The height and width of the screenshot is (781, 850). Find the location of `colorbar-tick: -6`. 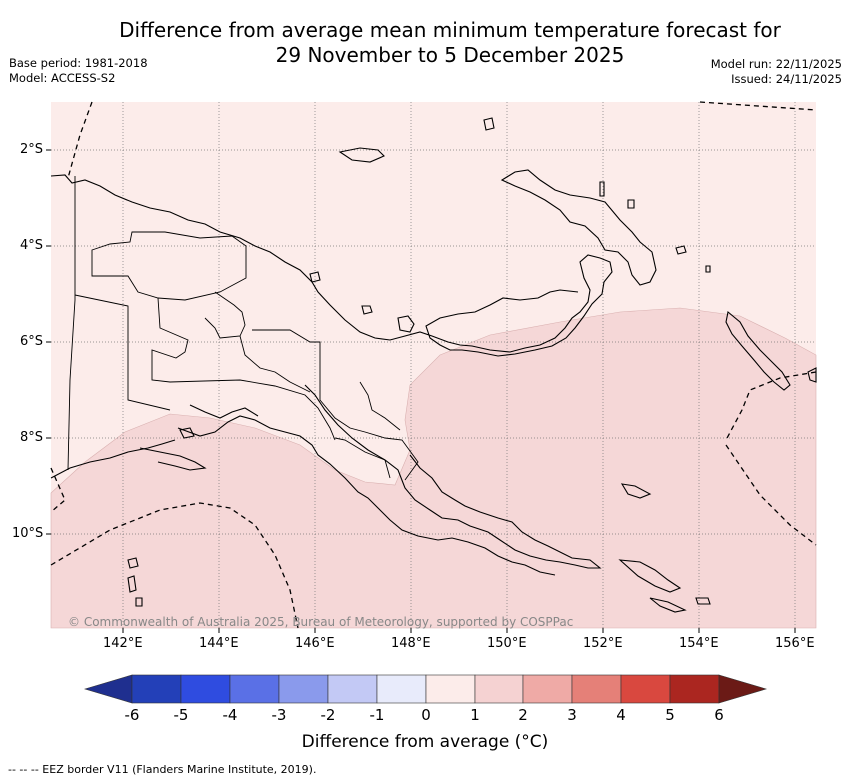

colorbar-tick: -6 is located at coordinates (132, 715).